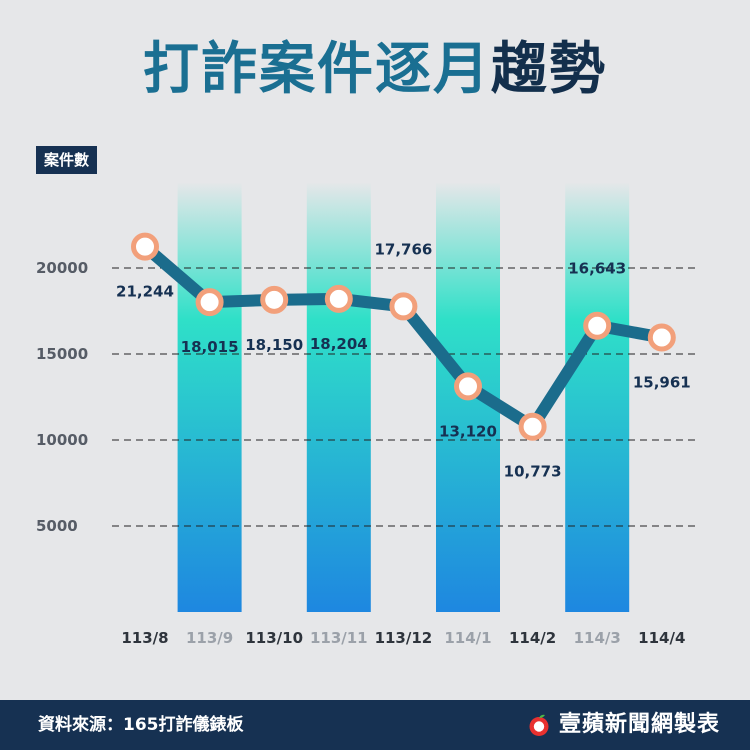 This screenshot has width=750, height=750. I want to click on x-tick-label: 113/8, so click(144, 638).